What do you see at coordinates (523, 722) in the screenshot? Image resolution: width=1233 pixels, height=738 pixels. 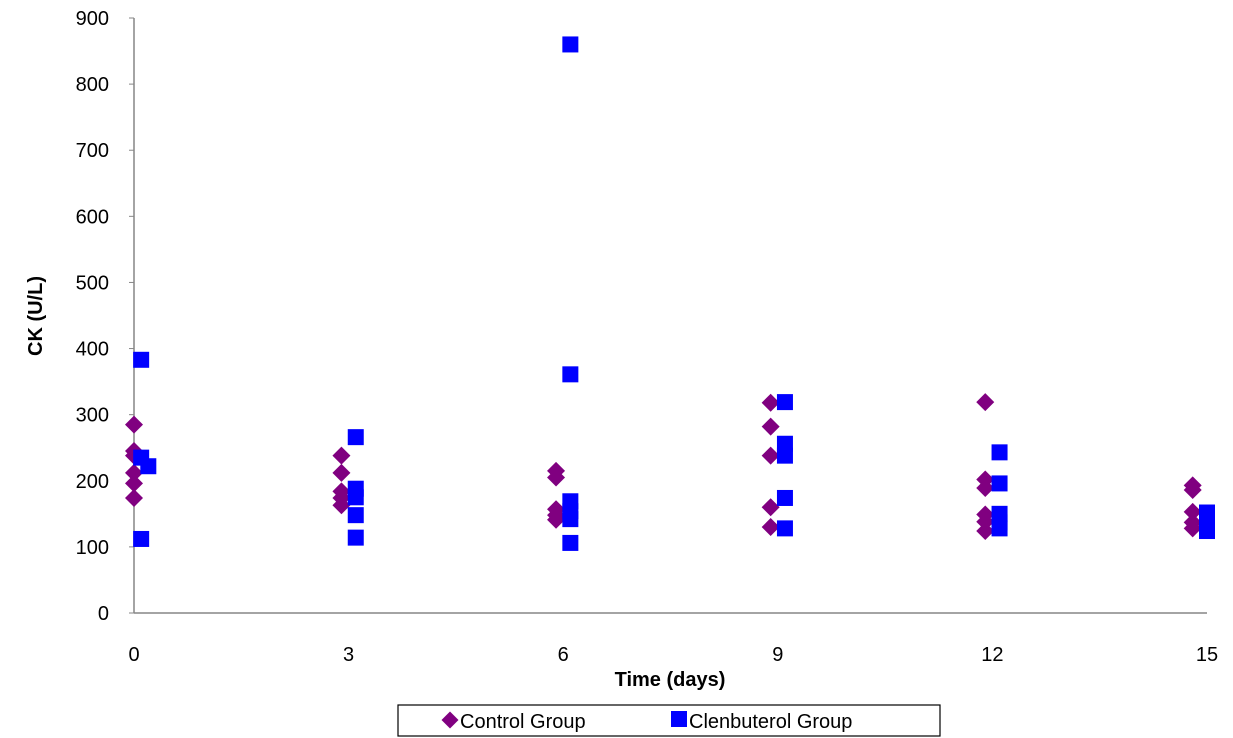 I see `legend-label-control-group: Control Group` at bounding box center [523, 722].